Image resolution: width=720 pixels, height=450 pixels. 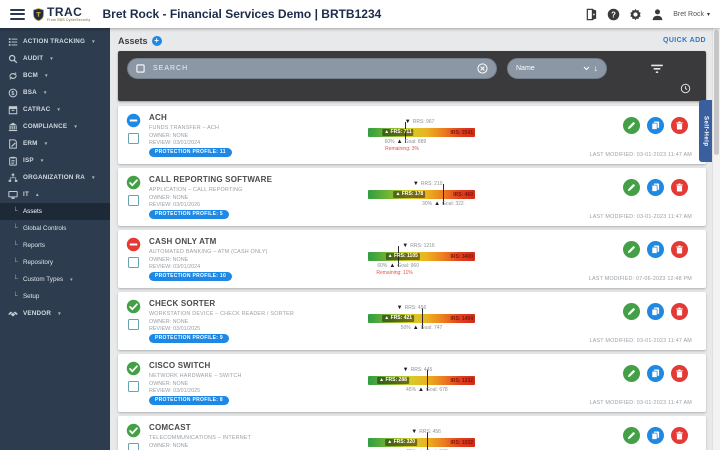 What do you see at coordinates (13, 59) in the screenshot?
I see `audit-icon` at bounding box center [13, 59].